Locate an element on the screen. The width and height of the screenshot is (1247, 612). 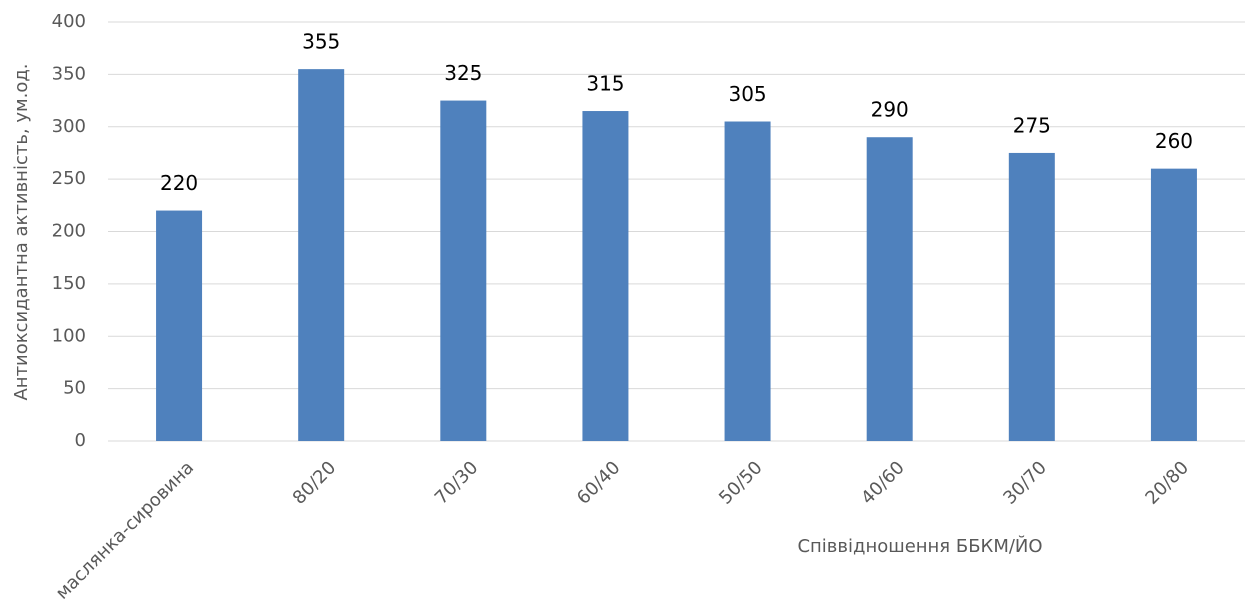
x-tick-label: 20/80 is located at coordinates (1167, 483).